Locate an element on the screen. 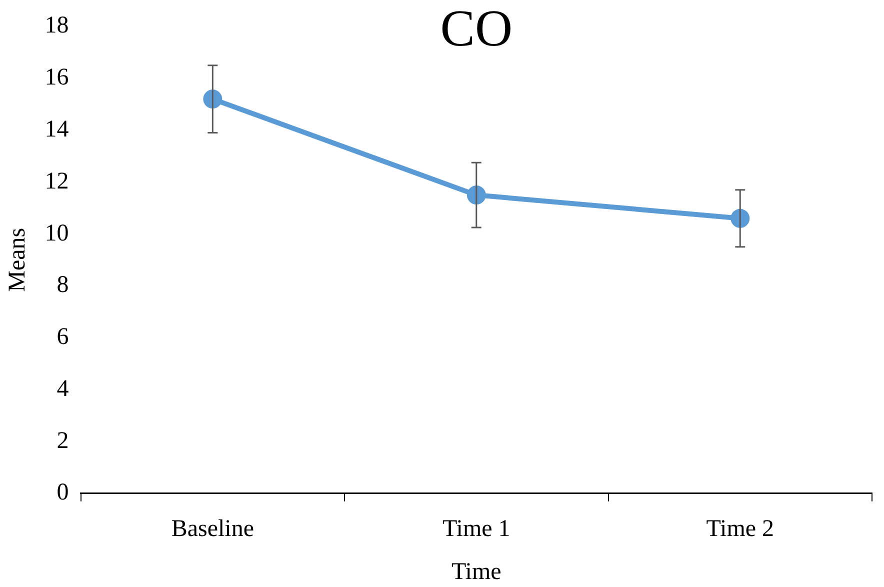 Image resolution: width=884 pixels, height=587 pixels. y-tick-label: 2 is located at coordinates (62, 441).